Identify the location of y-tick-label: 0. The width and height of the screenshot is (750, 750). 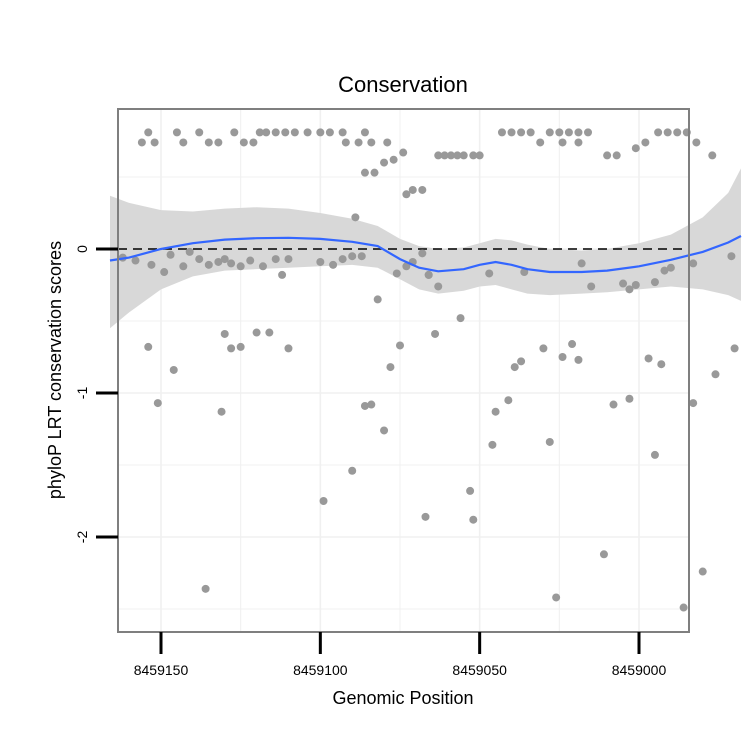
(82, 249).